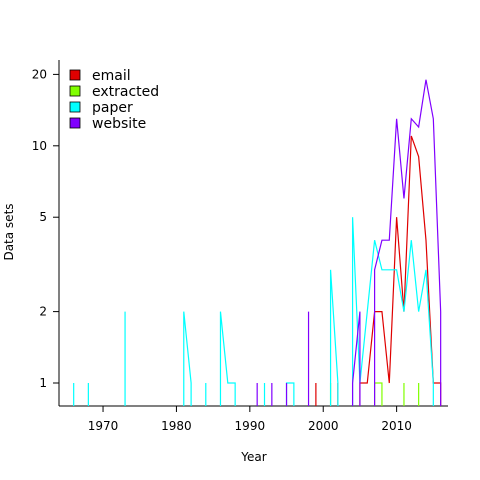 Image resolution: width=480 pixels, height=480 pixels. I want to click on x-tick-label: 1990, so click(250, 426).